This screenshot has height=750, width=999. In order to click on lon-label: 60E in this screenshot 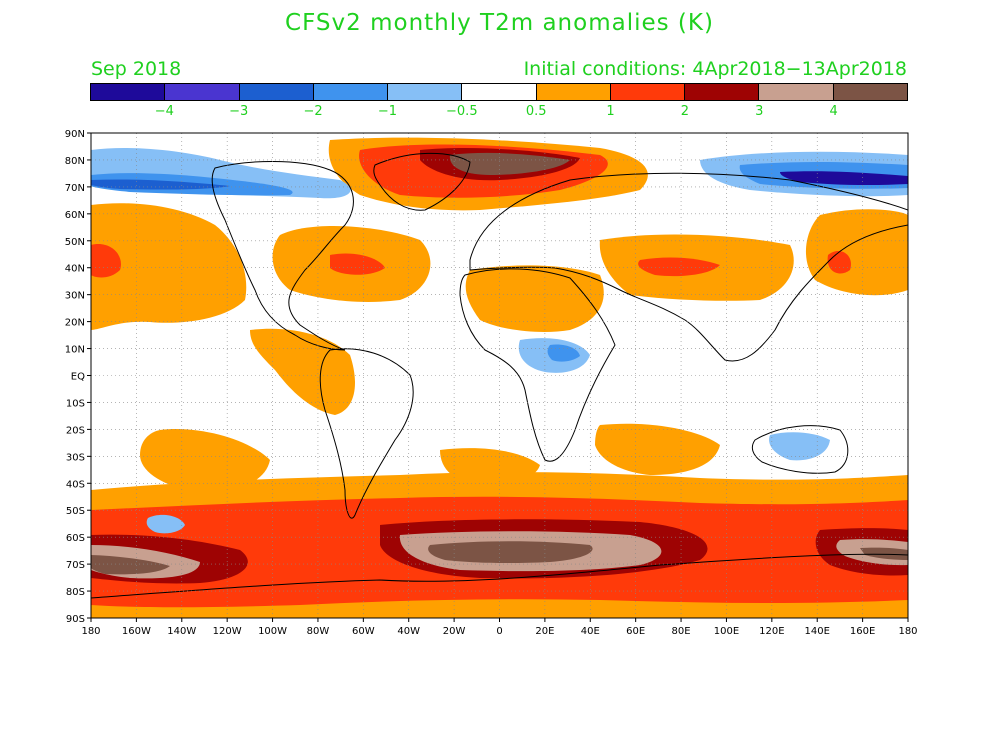, I will do `click(635, 631)`.